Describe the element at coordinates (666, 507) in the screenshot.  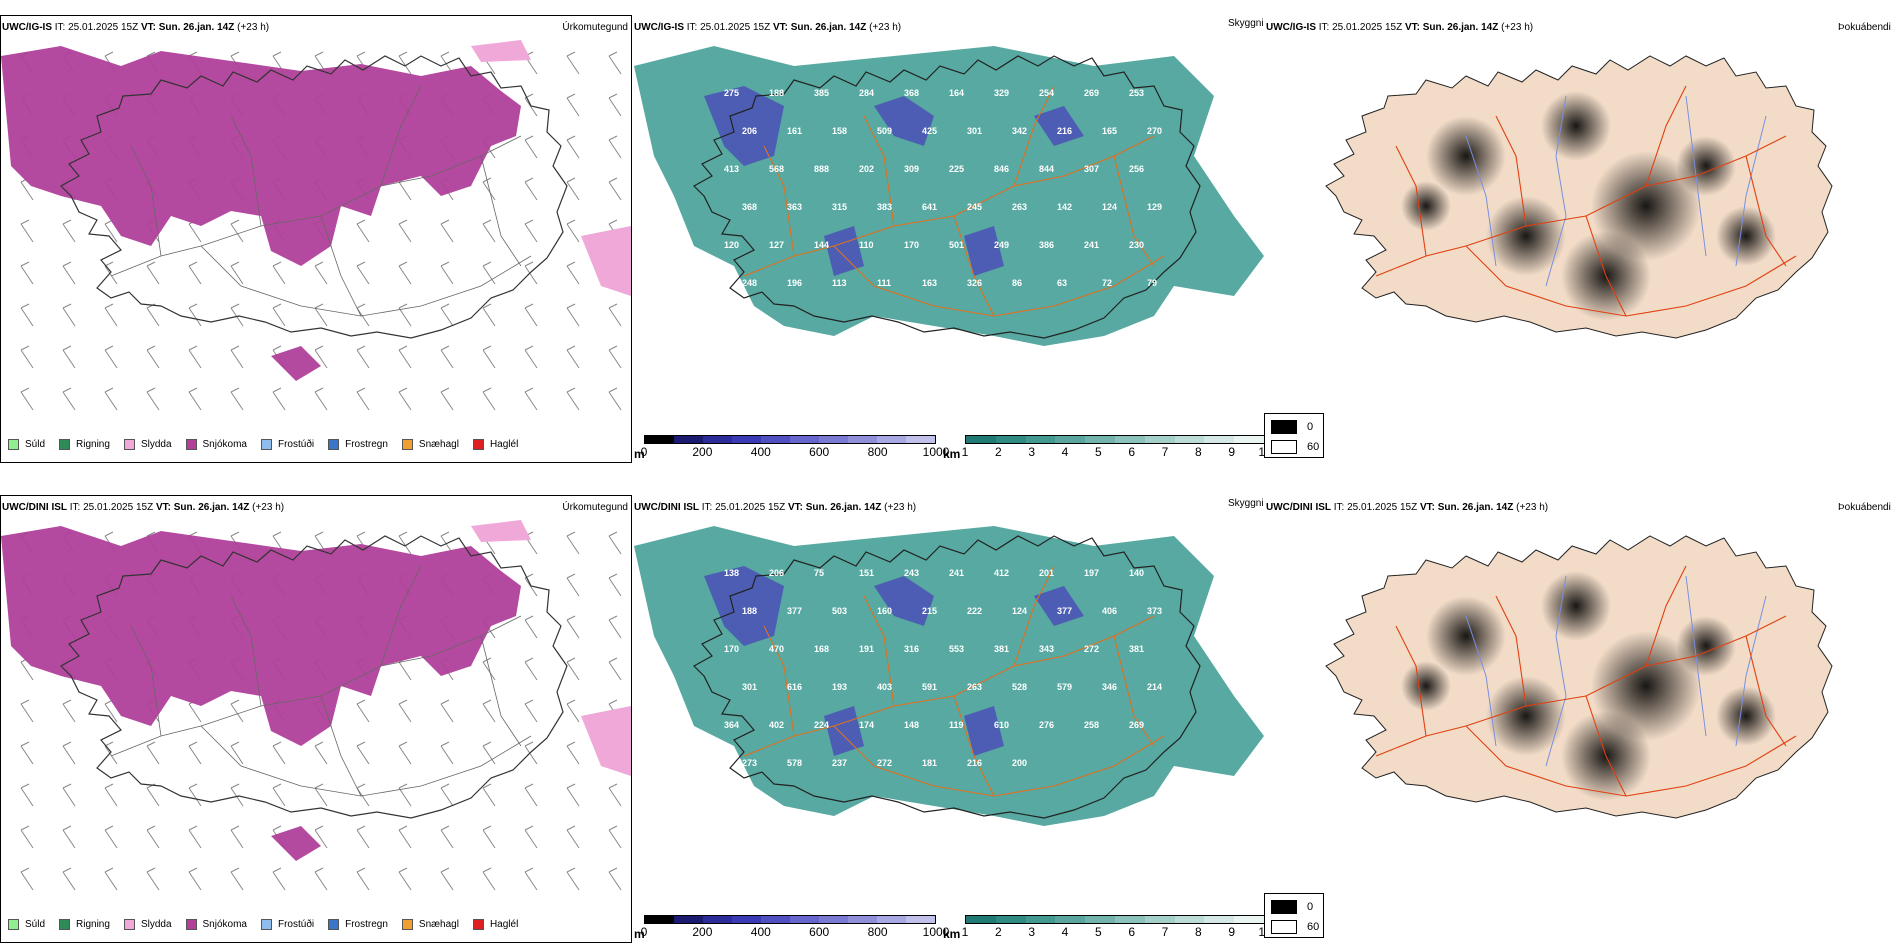
I see `model-name: UWC/DINI ISL` at that location.